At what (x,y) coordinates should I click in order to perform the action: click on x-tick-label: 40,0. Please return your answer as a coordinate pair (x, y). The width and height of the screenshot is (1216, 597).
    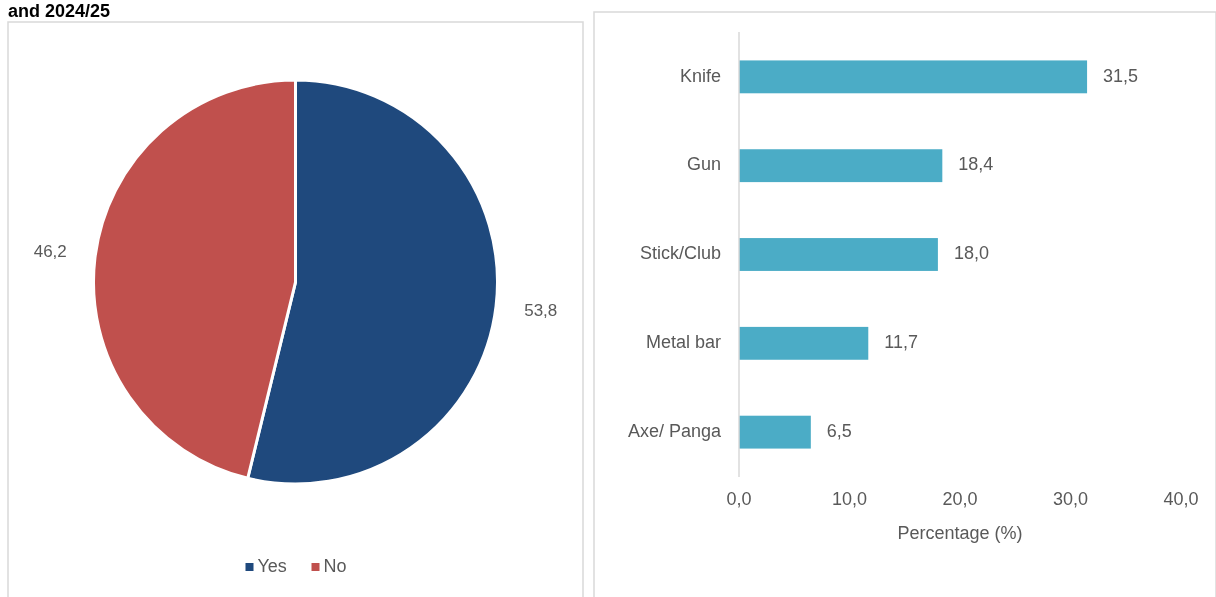
    Looking at the image, I should click on (1181, 499).